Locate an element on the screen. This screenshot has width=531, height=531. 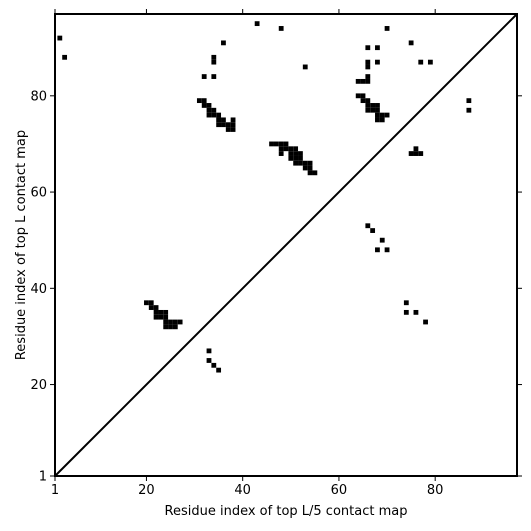
y-axis-label: Residue index of top L contact map is located at coordinates (21, 245).